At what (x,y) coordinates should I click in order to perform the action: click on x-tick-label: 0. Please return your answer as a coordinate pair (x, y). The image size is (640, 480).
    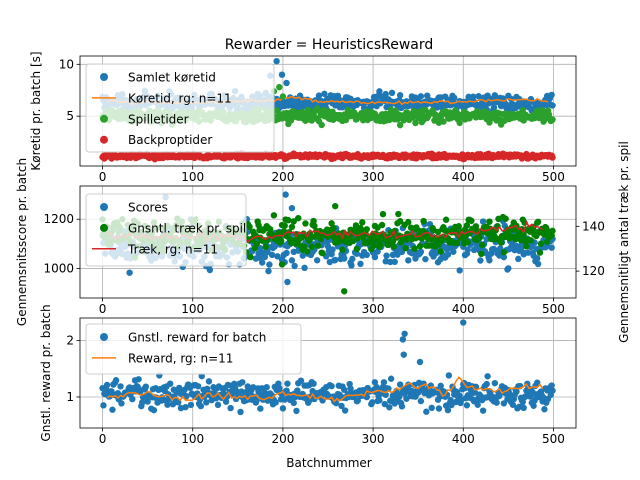
    Looking at the image, I should click on (103, 439).